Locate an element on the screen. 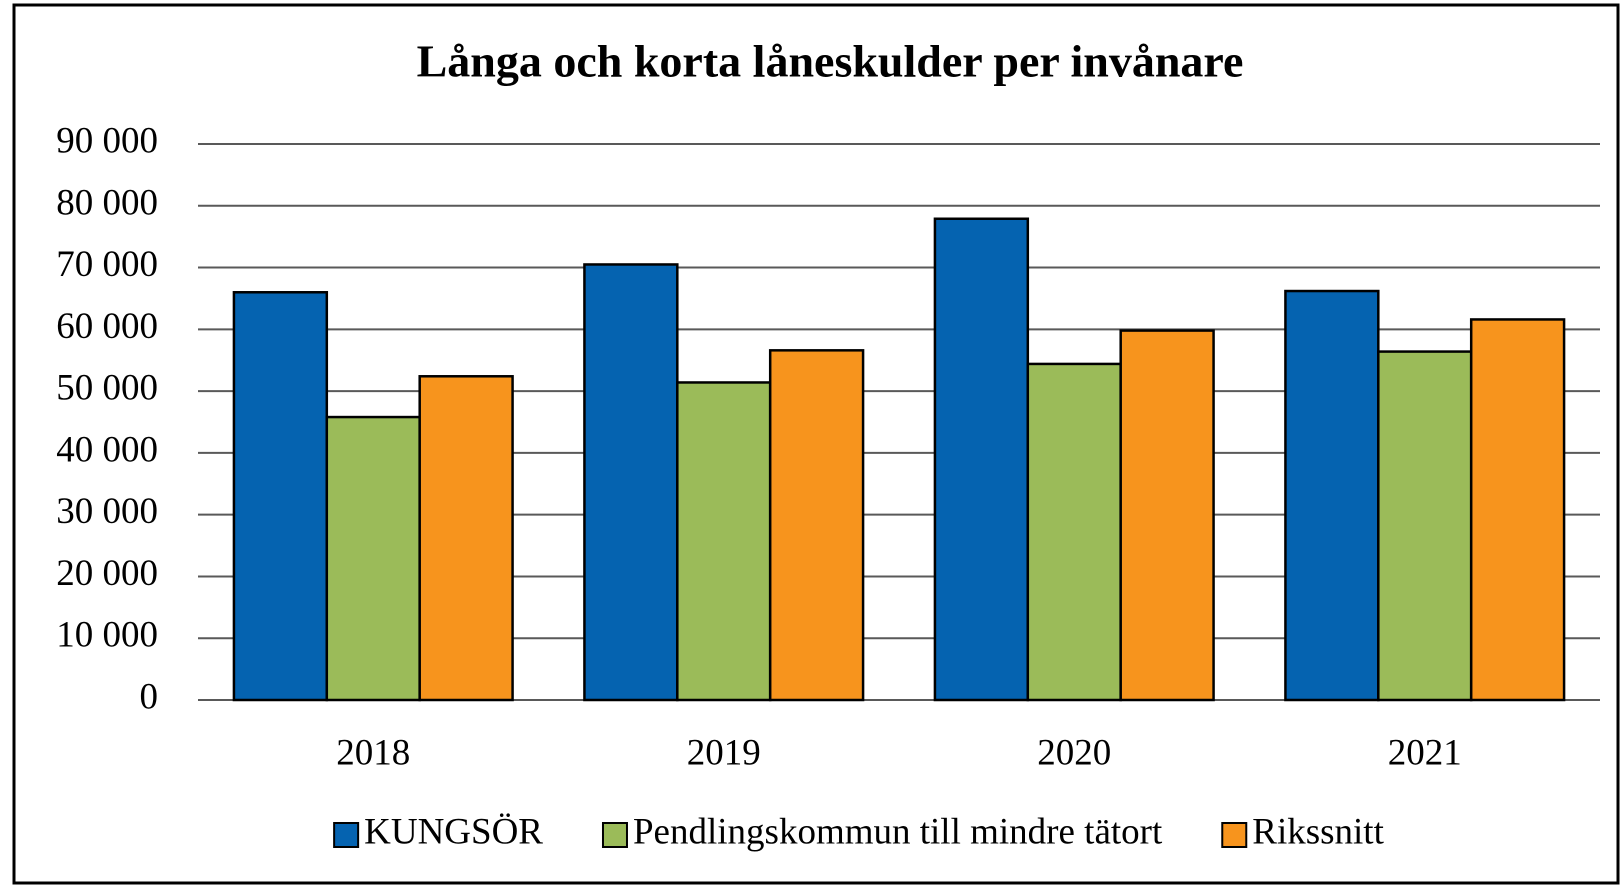 The height and width of the screenshot is (890, 1623). chart-title: Långa och korta låneskulder per invånare is located at coordinates (830, 61).